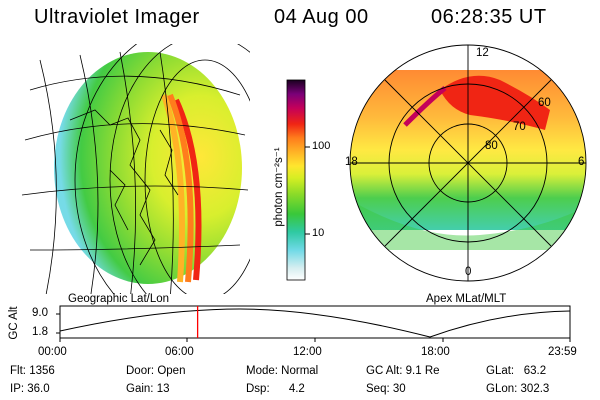 This screenshot has height=400, width=600. What do you see at coordinates (275, 389) in the screenshot?
I see `dsp-readout: Dsp: 4.2` at bounding box center [275, 389].